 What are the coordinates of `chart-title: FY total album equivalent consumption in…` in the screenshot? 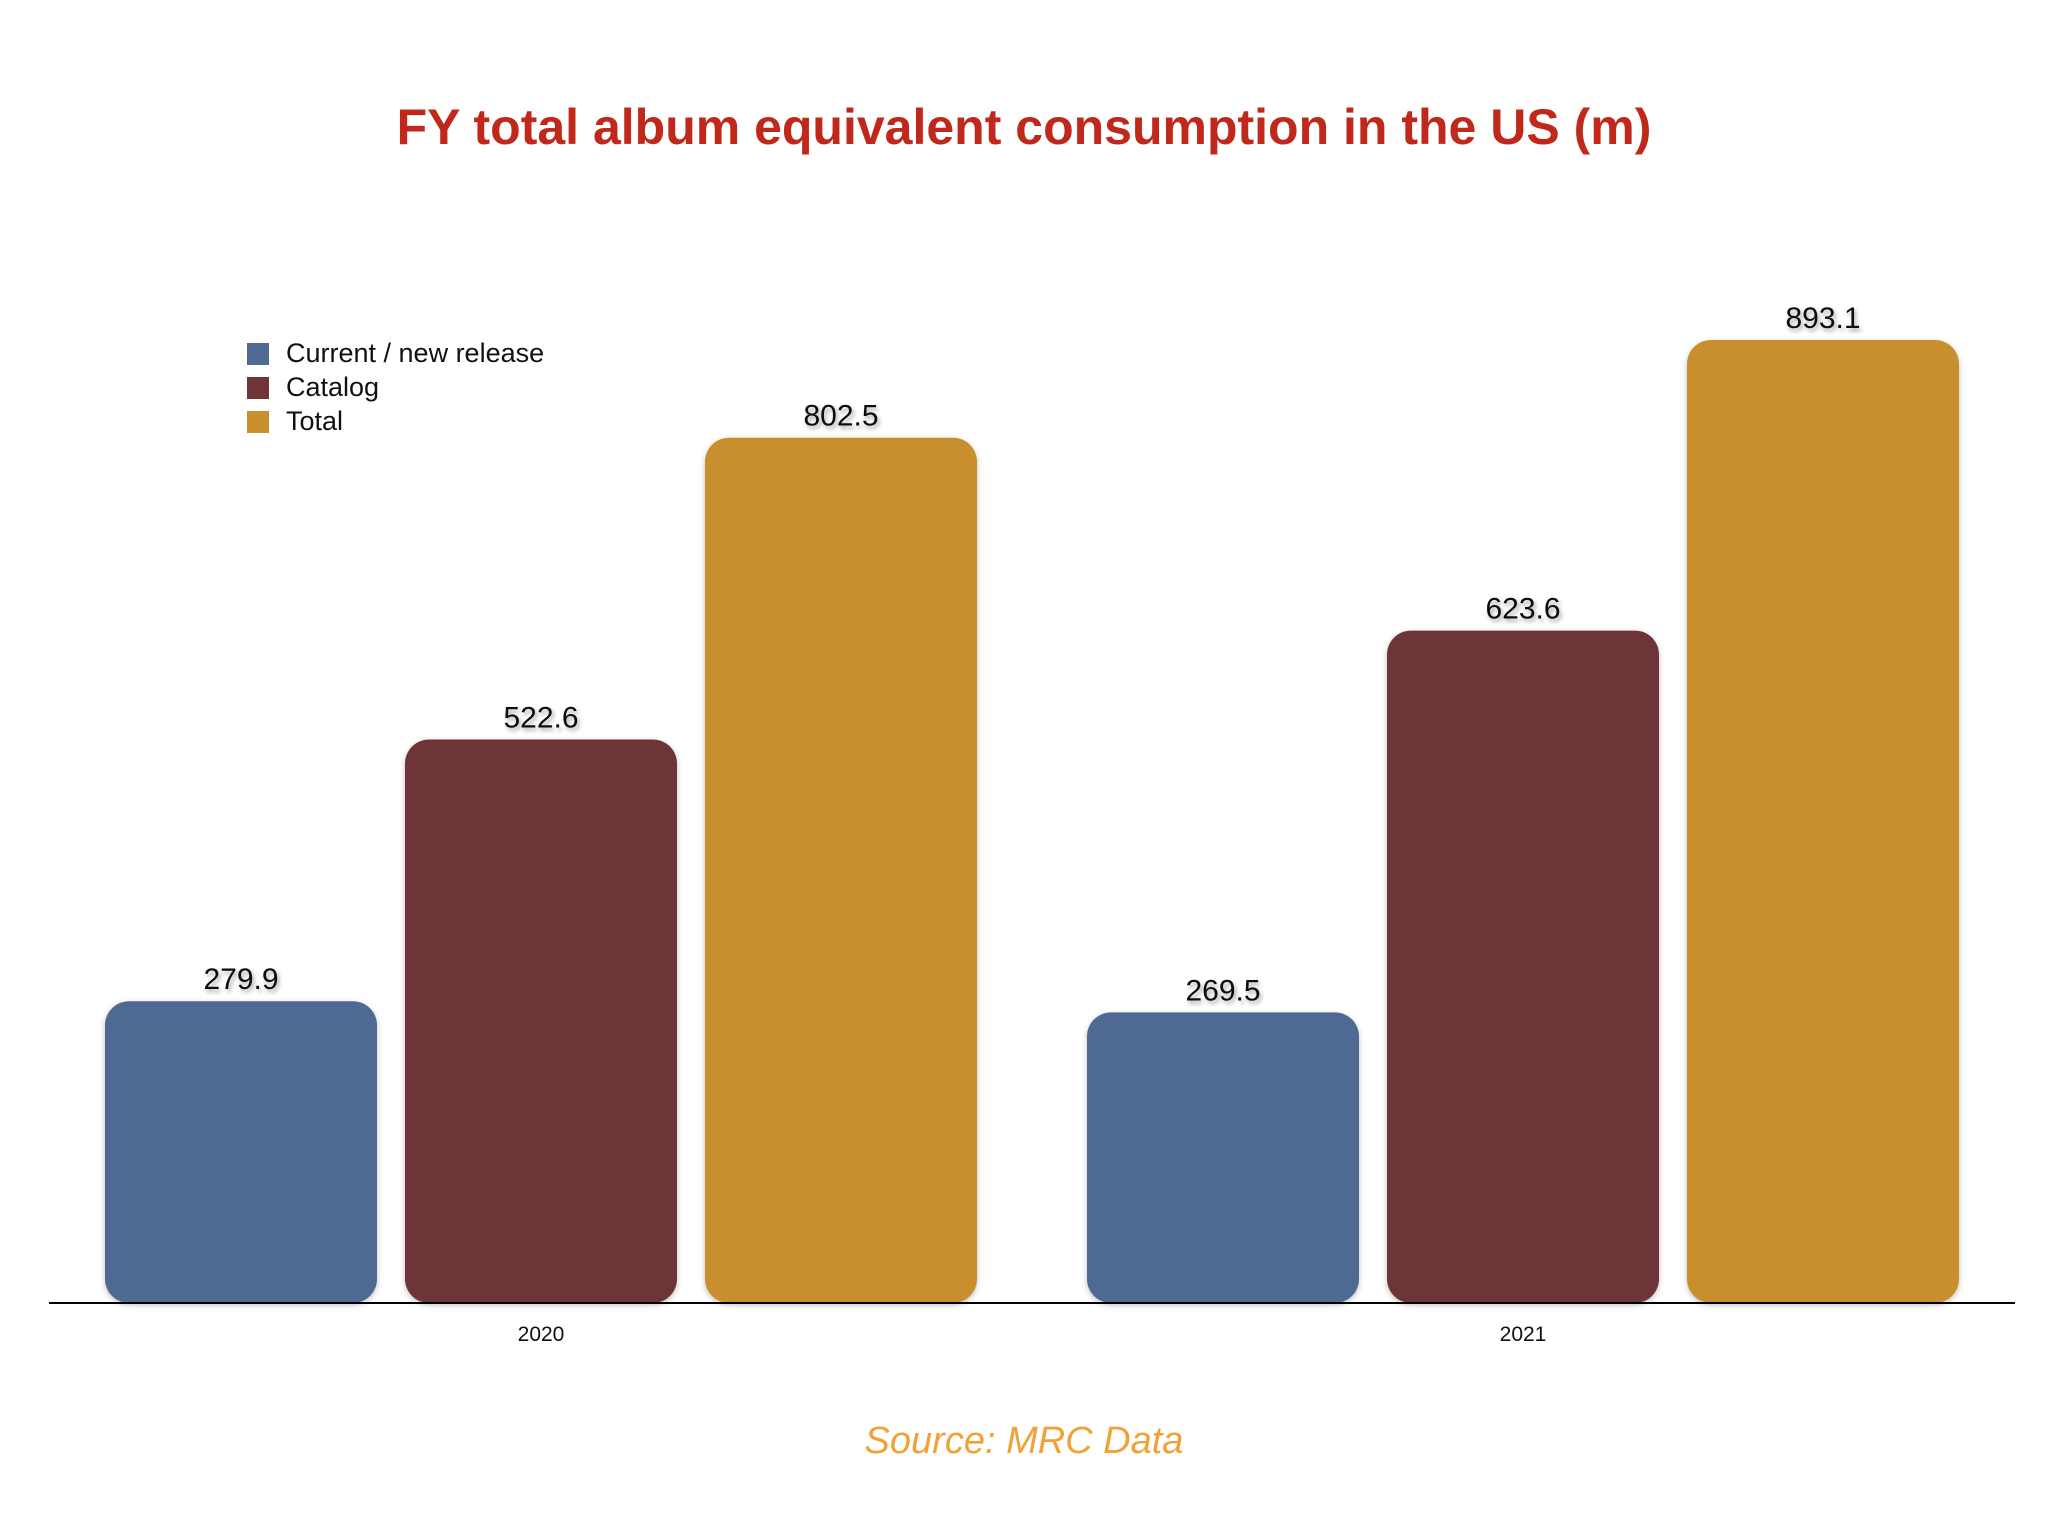 It's located at (1024, 127).